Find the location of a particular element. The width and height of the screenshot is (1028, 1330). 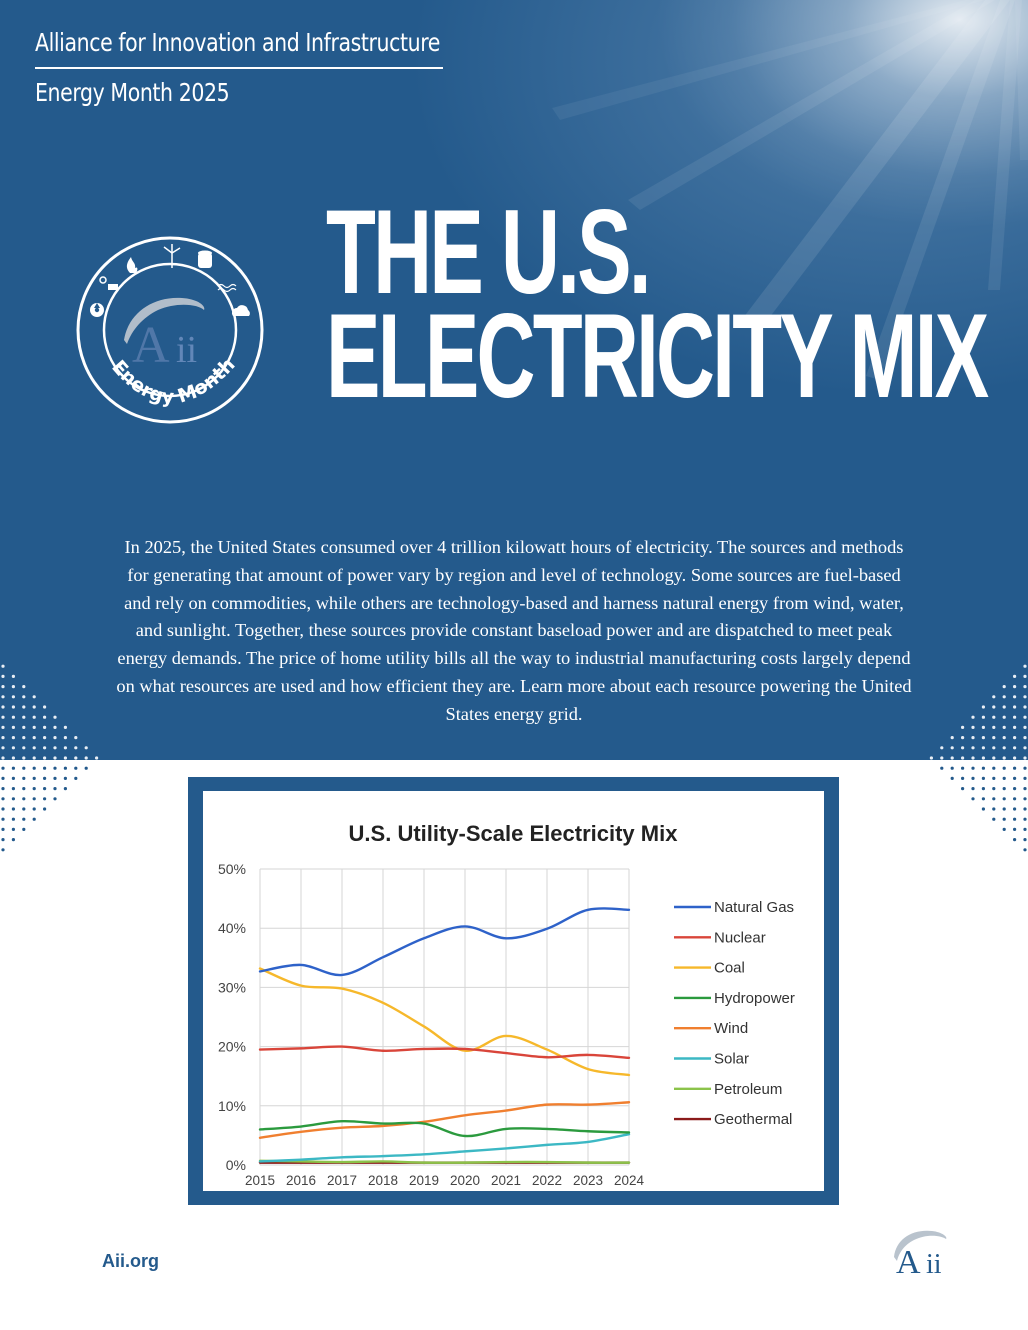

legend-label-solar: Solar is located at coordinates (731, 1059).